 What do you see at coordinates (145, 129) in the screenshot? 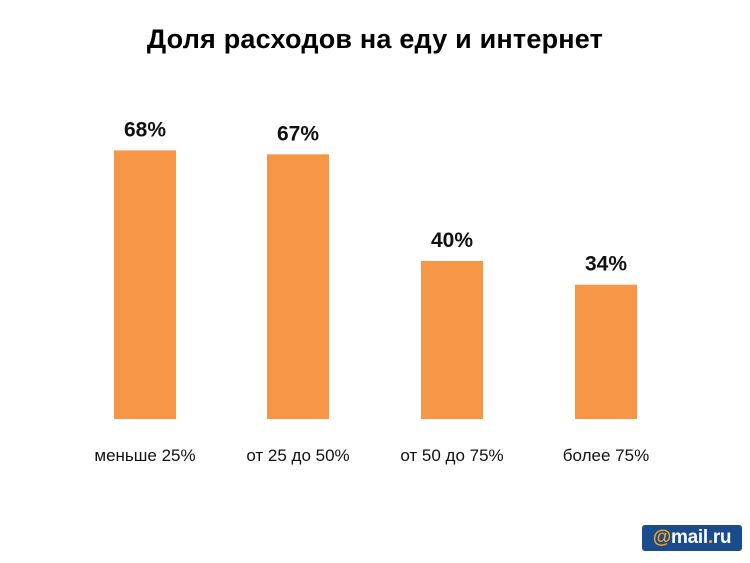
I see `value-label-1: 68%` at bounding box center [145, 129].